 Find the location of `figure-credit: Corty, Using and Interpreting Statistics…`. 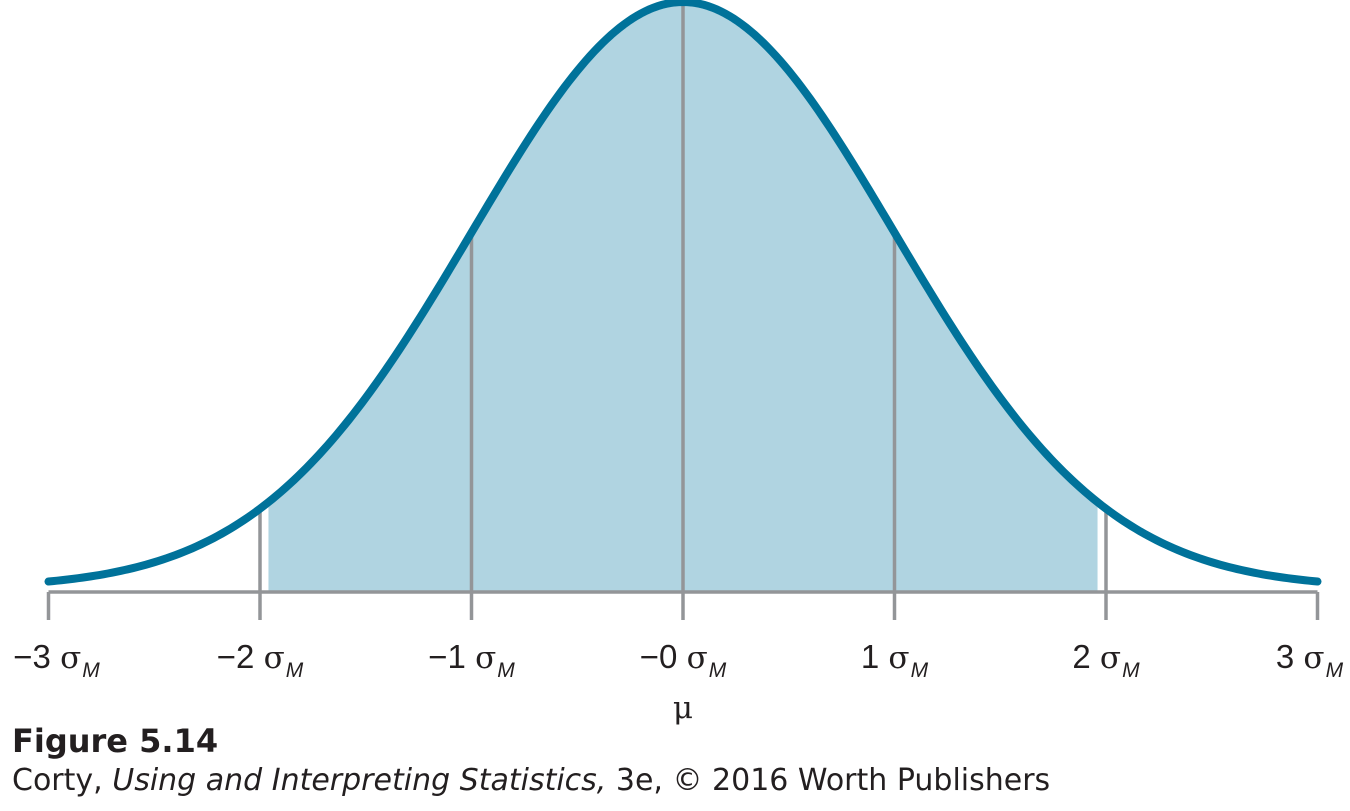

figure-credit: Corty, Using and Interpreting Statistics… is located at coordinates (531, 780).